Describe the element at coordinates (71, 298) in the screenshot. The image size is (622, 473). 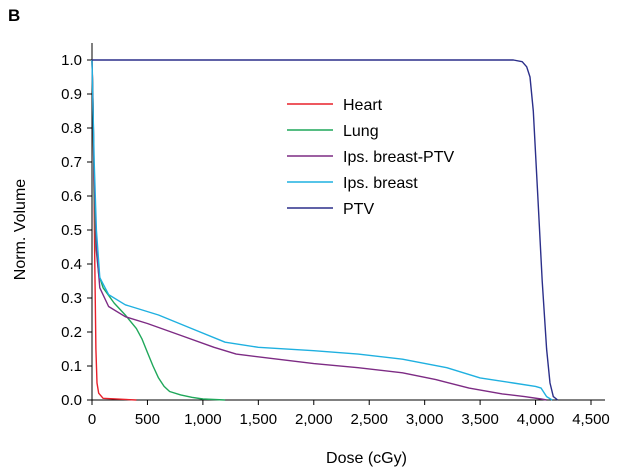
I see `y-tick-label: 0.3` at that location.